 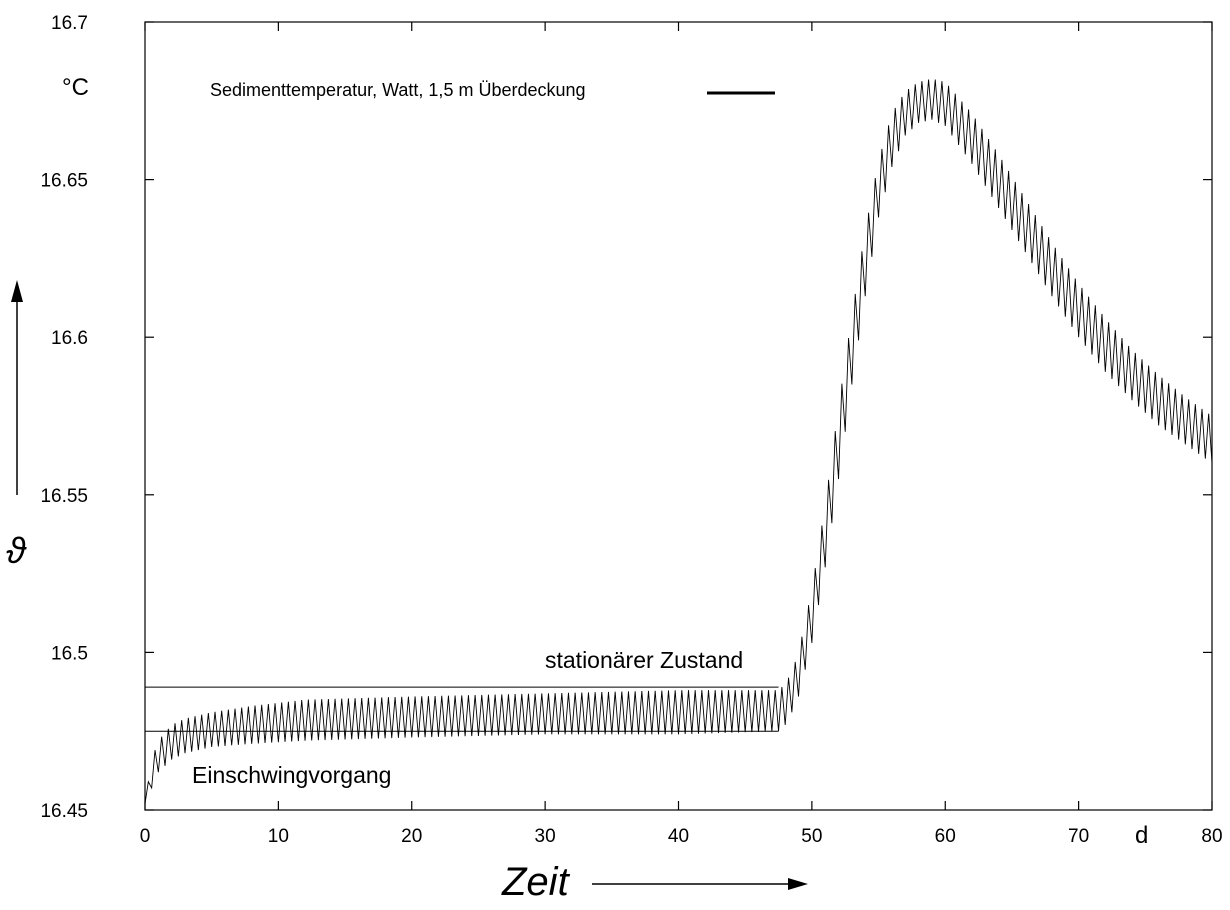 I want to click on y-tick-label: 16.5, so click(x=69, y=653).